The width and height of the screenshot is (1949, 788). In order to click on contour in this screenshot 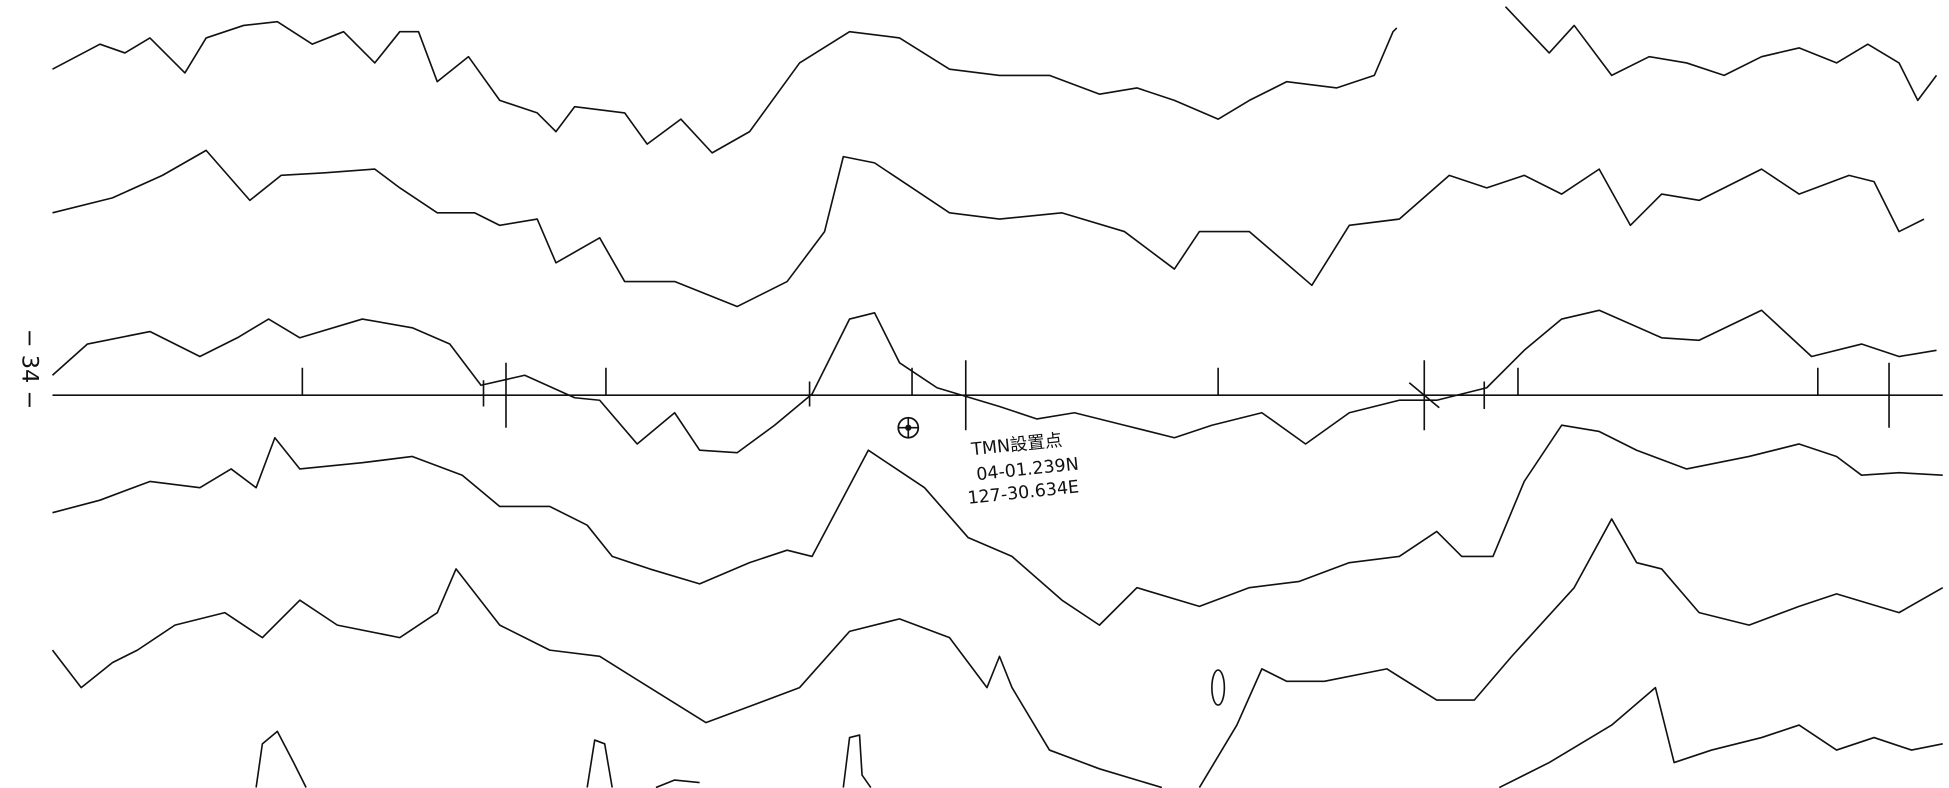, I will do `click(1218, 687)`.